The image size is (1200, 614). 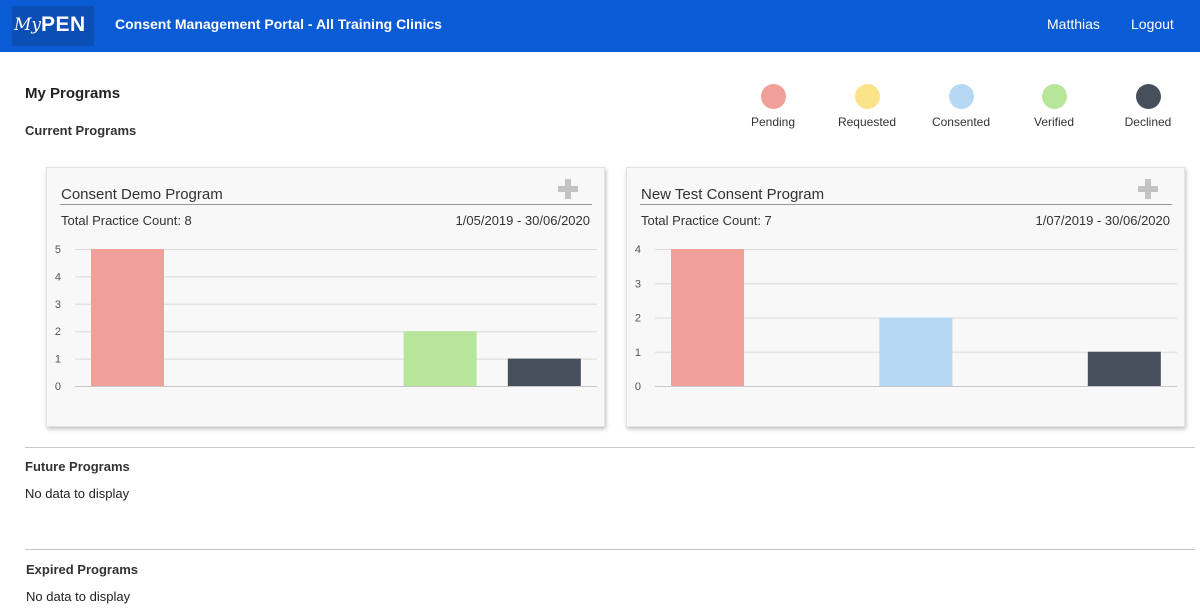 What do you see at coordinates (961, 122) in the screenshot?
I see `legend-label: Consented` at bounding box center [961, 122].